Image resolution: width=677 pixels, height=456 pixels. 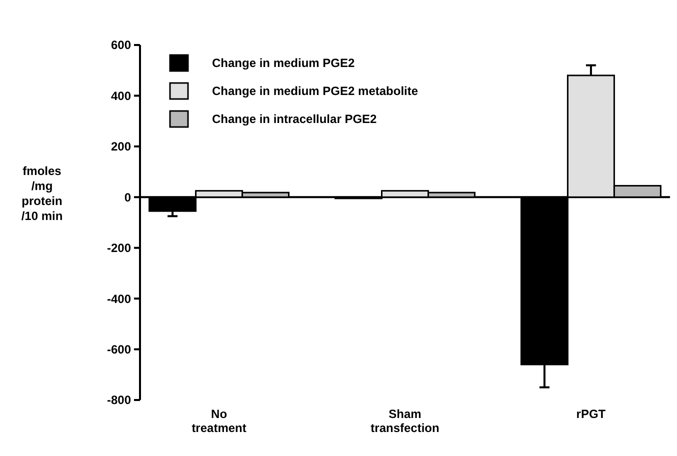 What do you see at coordinates (295, 119) in the screenshot?
I see `legend-label: Change in intracellular PGE2` at bounding box center [295, 119].